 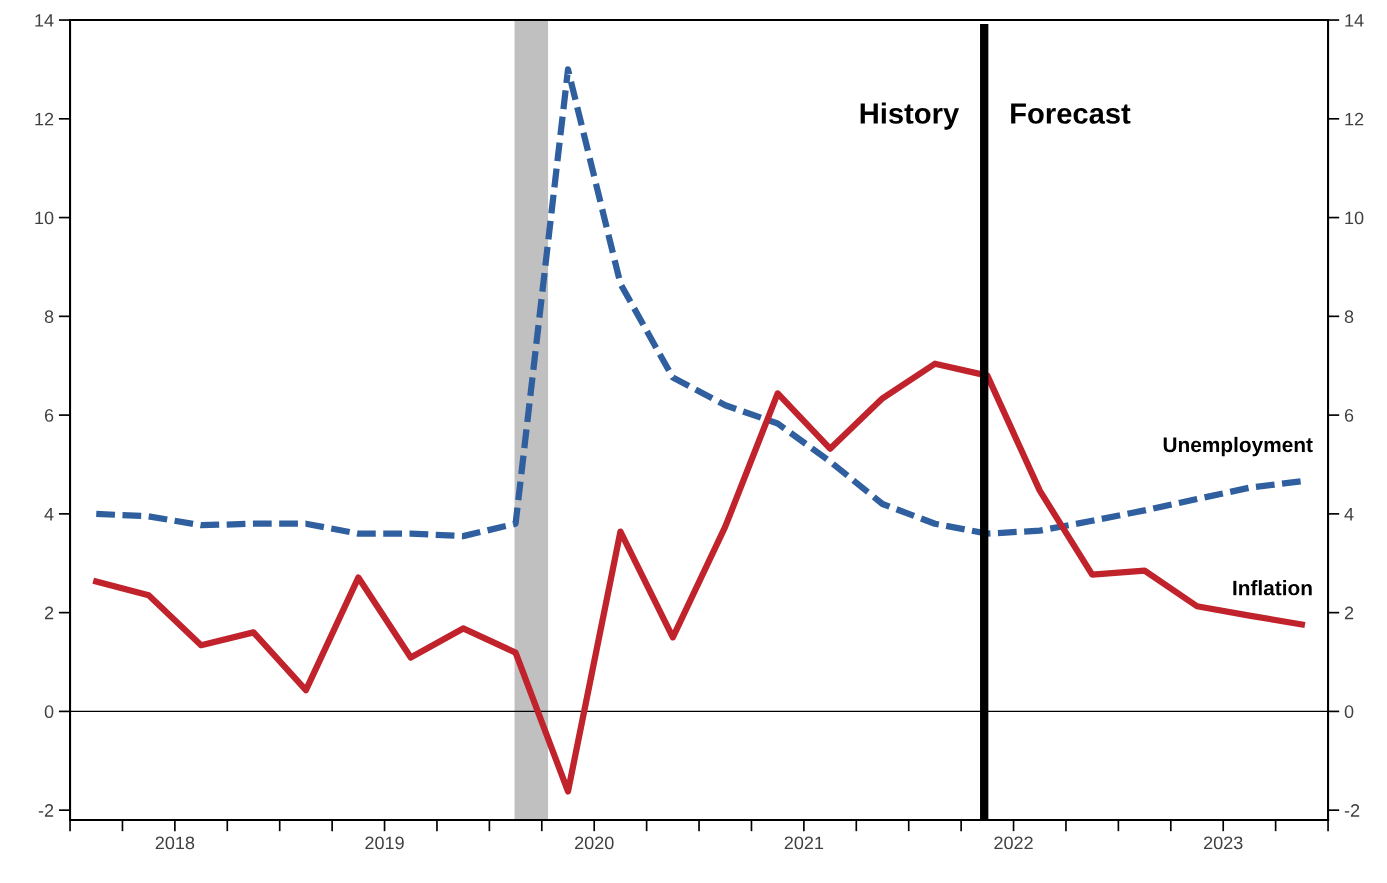 What do you see at coordinates (1352, 810) in the screenshot?
I see `y2-tick-label: -2` at bounding box center [1352, 810].